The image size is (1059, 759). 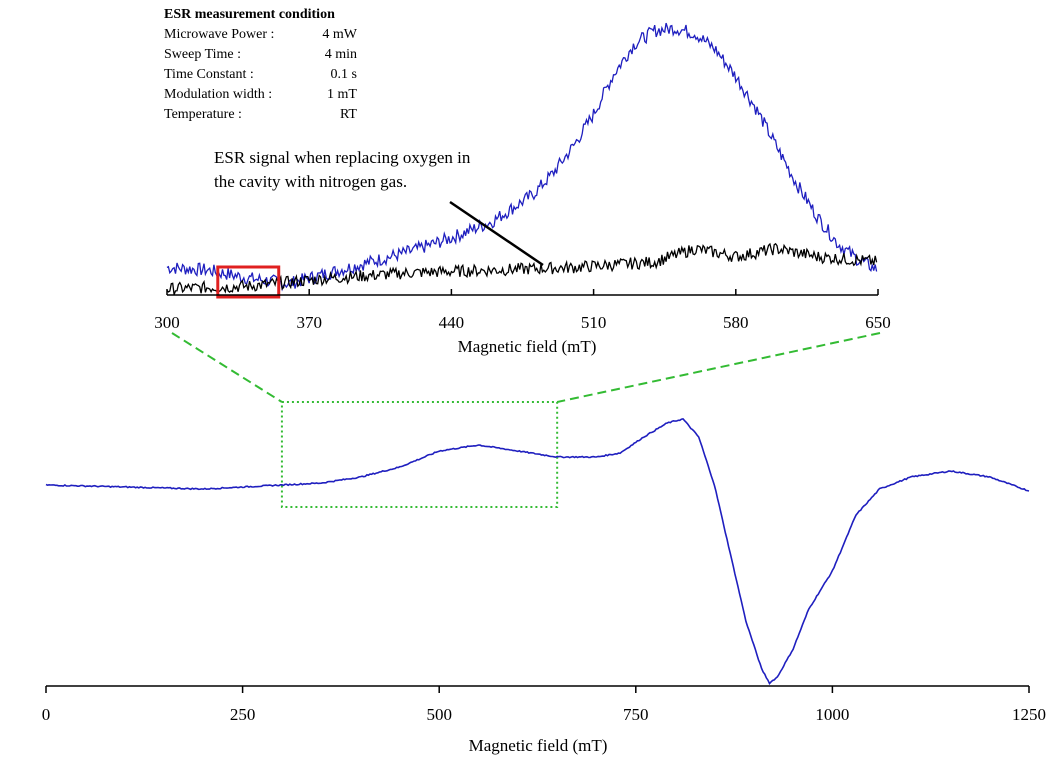 What do you see at coordinates (452, 322) in the screenshot?
I see `top-x-tick-label: 440` at bounding box center [452, 322].